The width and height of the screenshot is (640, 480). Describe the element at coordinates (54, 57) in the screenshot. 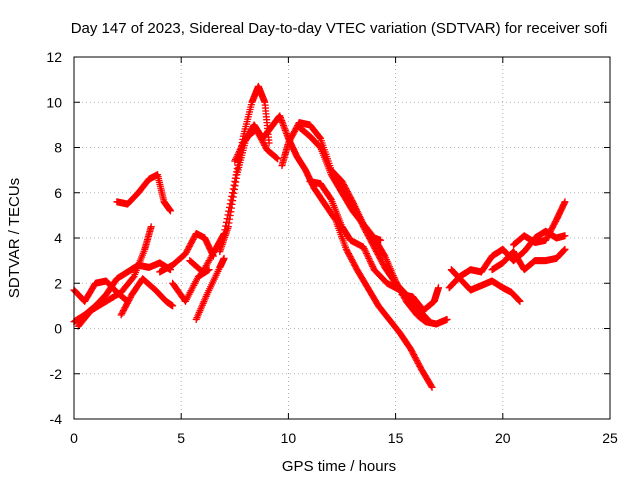

I see `y-tick-label: 12` at that location.